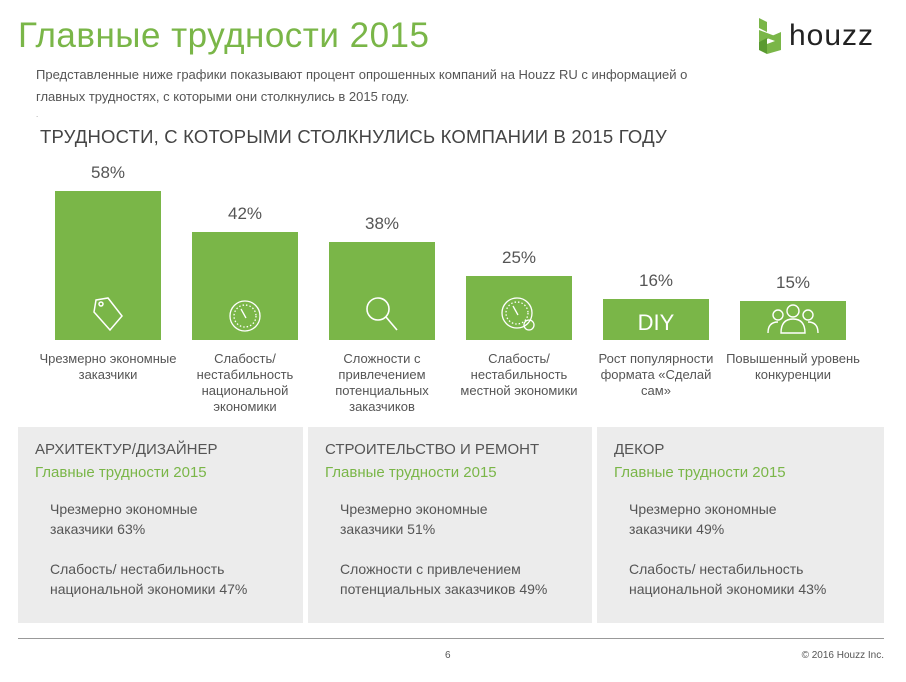 Image resolution: width=906 pixels, height=682 pixels. I want to click on houzz-logo-icon, so click(770, 36).